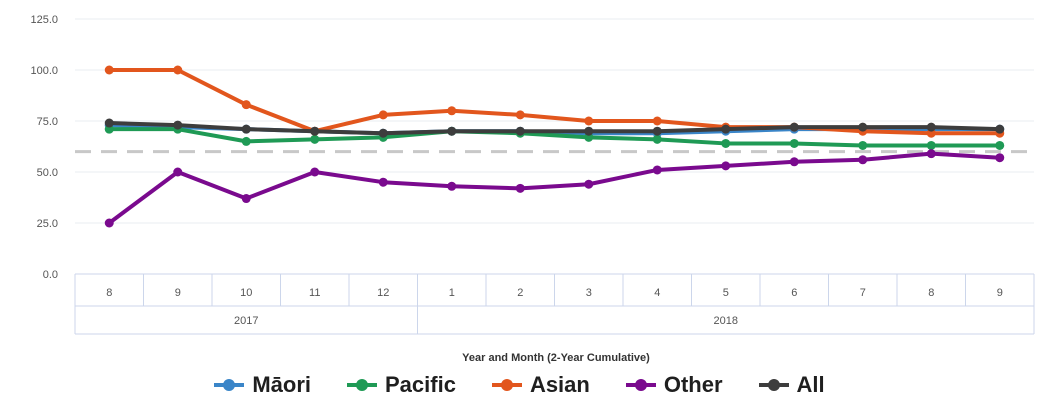 This screenshot has width=1039, height=402. Describe the element at coordinates (589, 293) in the screenshot. I see `x-tick-label: 3` at that location.